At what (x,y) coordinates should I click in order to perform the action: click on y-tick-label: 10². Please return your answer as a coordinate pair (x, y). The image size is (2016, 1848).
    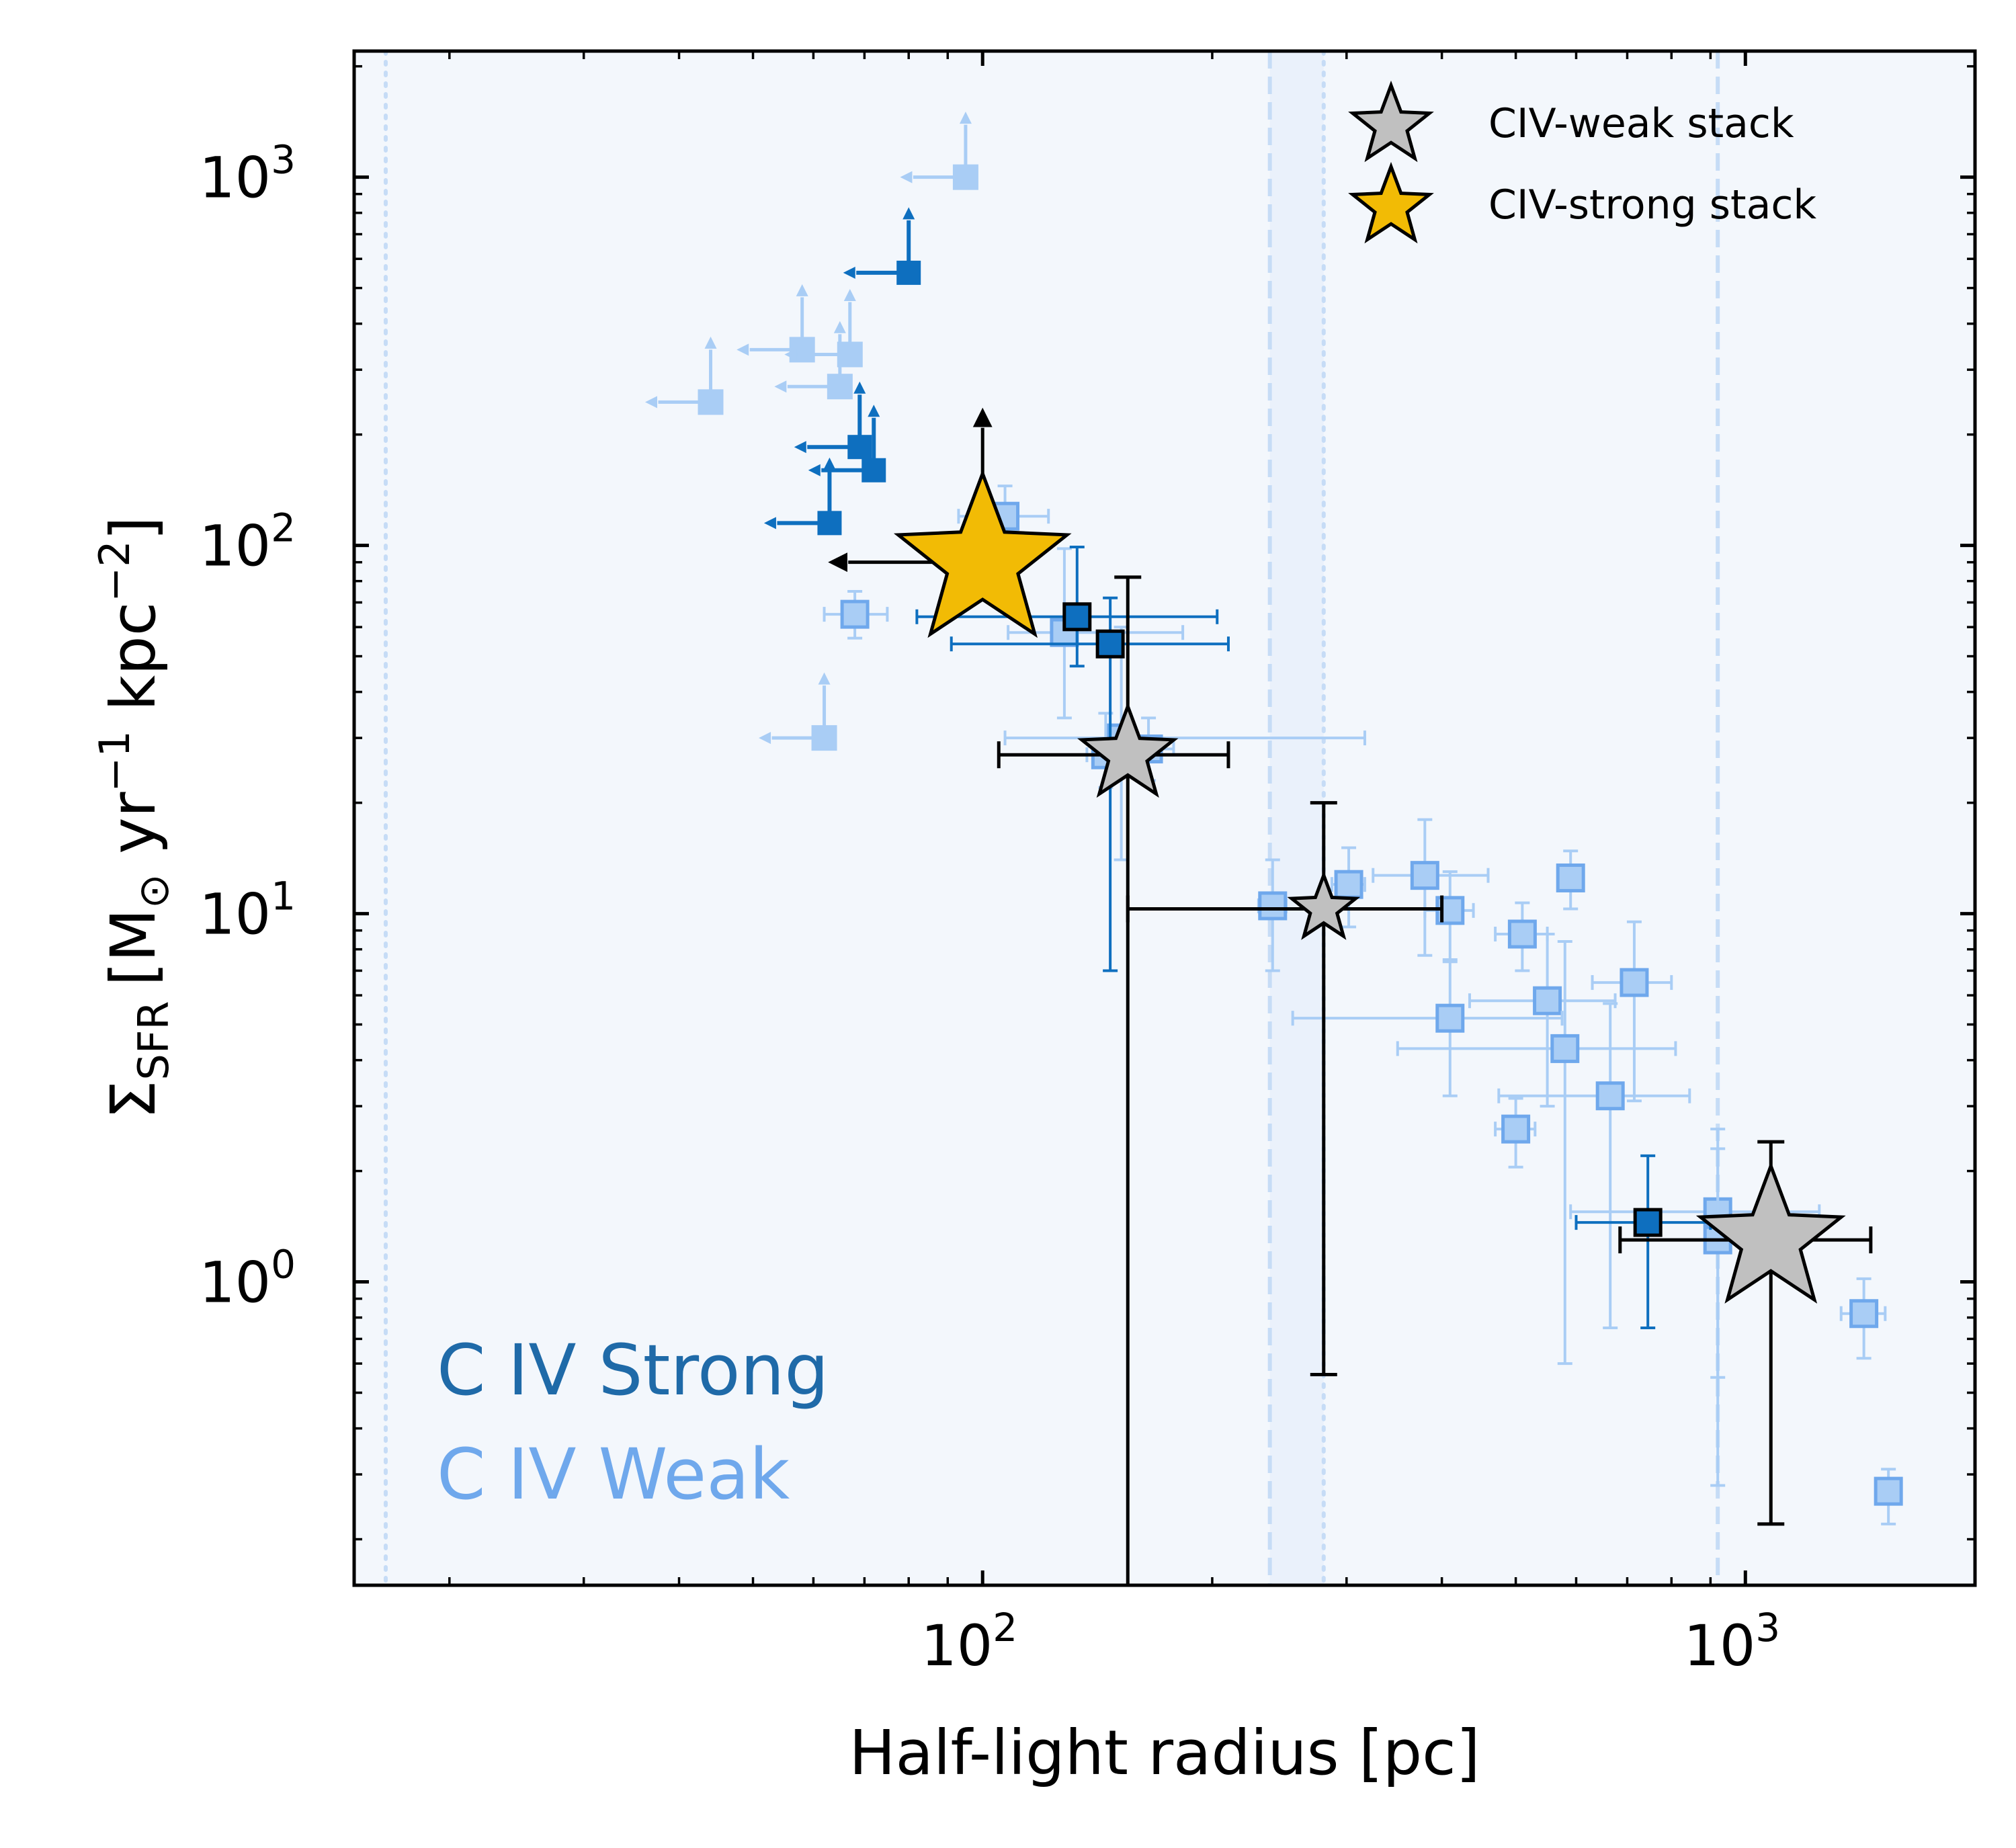
    Looking at the image, I should click on (248, 542).